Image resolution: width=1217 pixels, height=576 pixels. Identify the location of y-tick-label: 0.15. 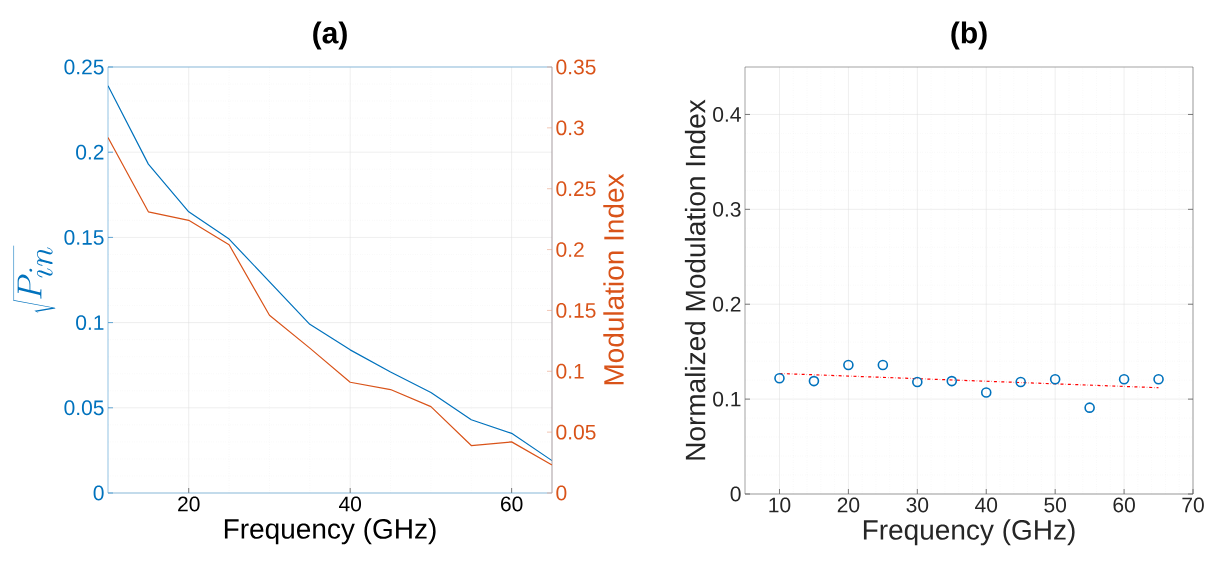
(84, 237).